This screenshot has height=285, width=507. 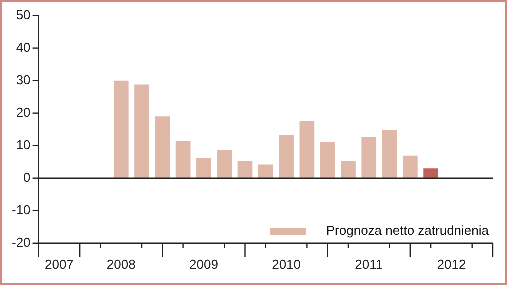 I want to click on x-tick-label: 2012, so click(x=451, y=264).